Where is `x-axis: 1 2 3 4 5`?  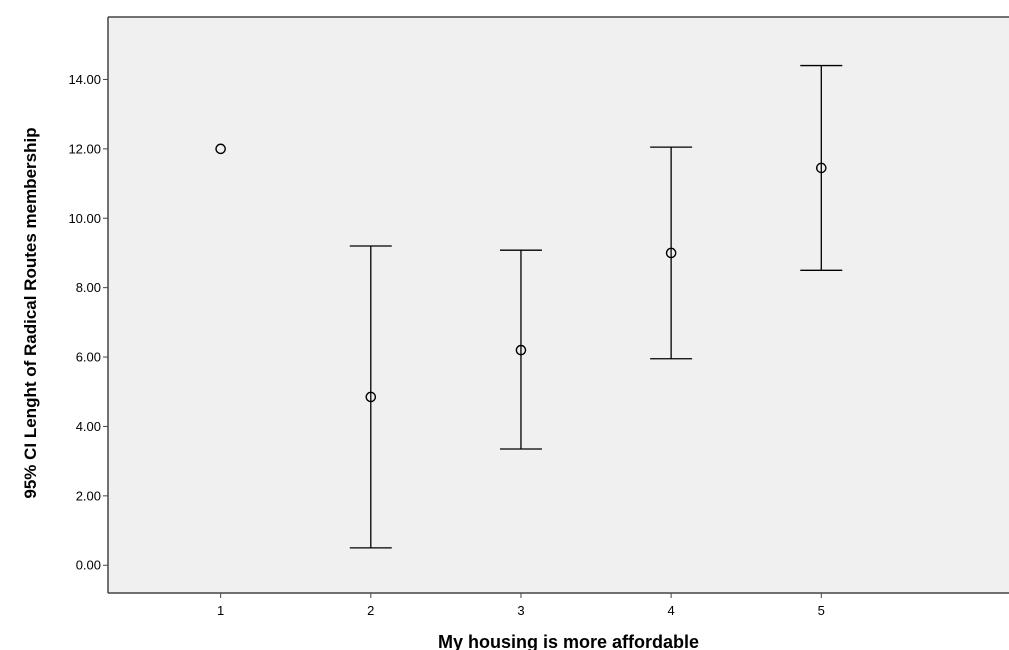 x-axis: 1 2 3 4 5 is located at coordinates (558, 605).